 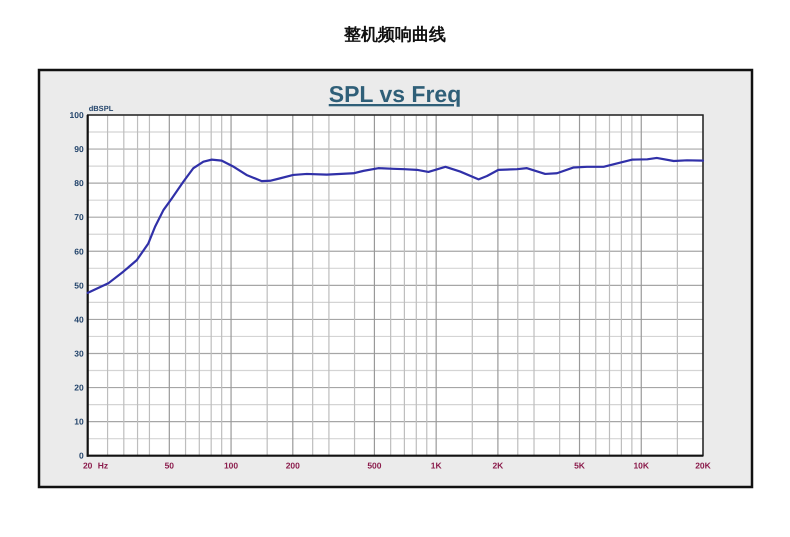 I want to click on x-tick-label: 10K, so click(x=641, y=465).